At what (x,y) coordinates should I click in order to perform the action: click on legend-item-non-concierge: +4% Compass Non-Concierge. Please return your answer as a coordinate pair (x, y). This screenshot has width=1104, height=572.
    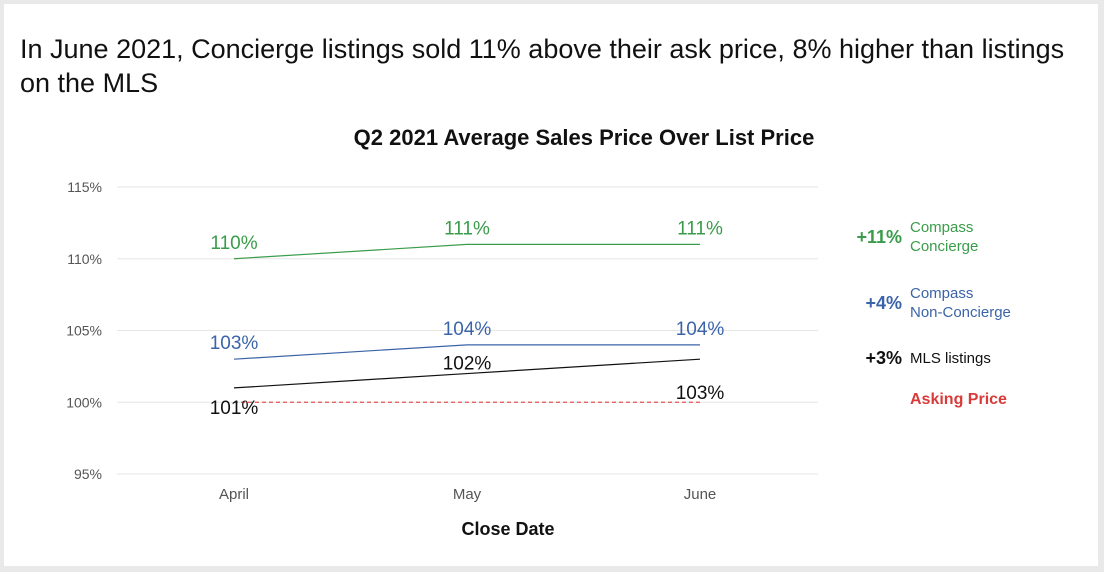
    Looking at the image, I should click on (921, 303).